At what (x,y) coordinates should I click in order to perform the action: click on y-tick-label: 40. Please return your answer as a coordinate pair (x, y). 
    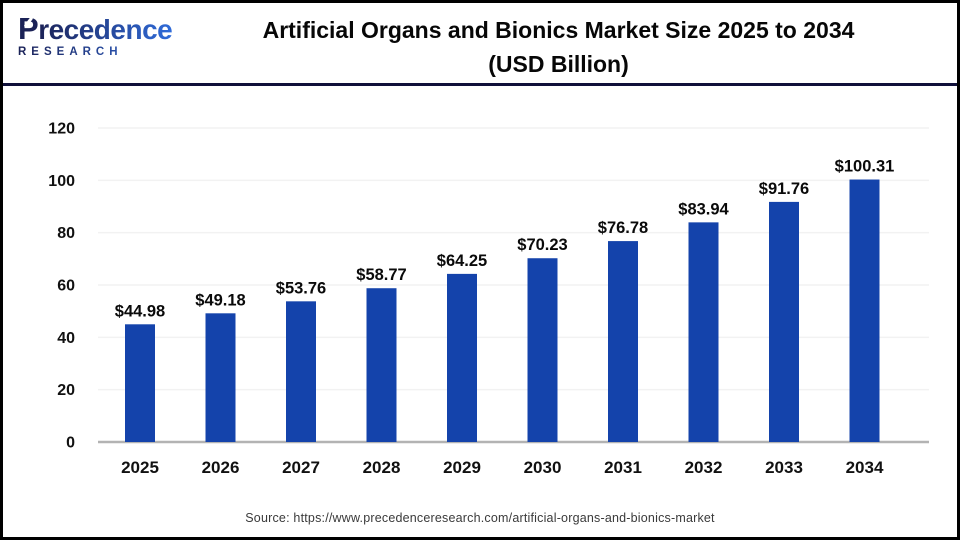
    Looking at the image, I should click on (66, 338).